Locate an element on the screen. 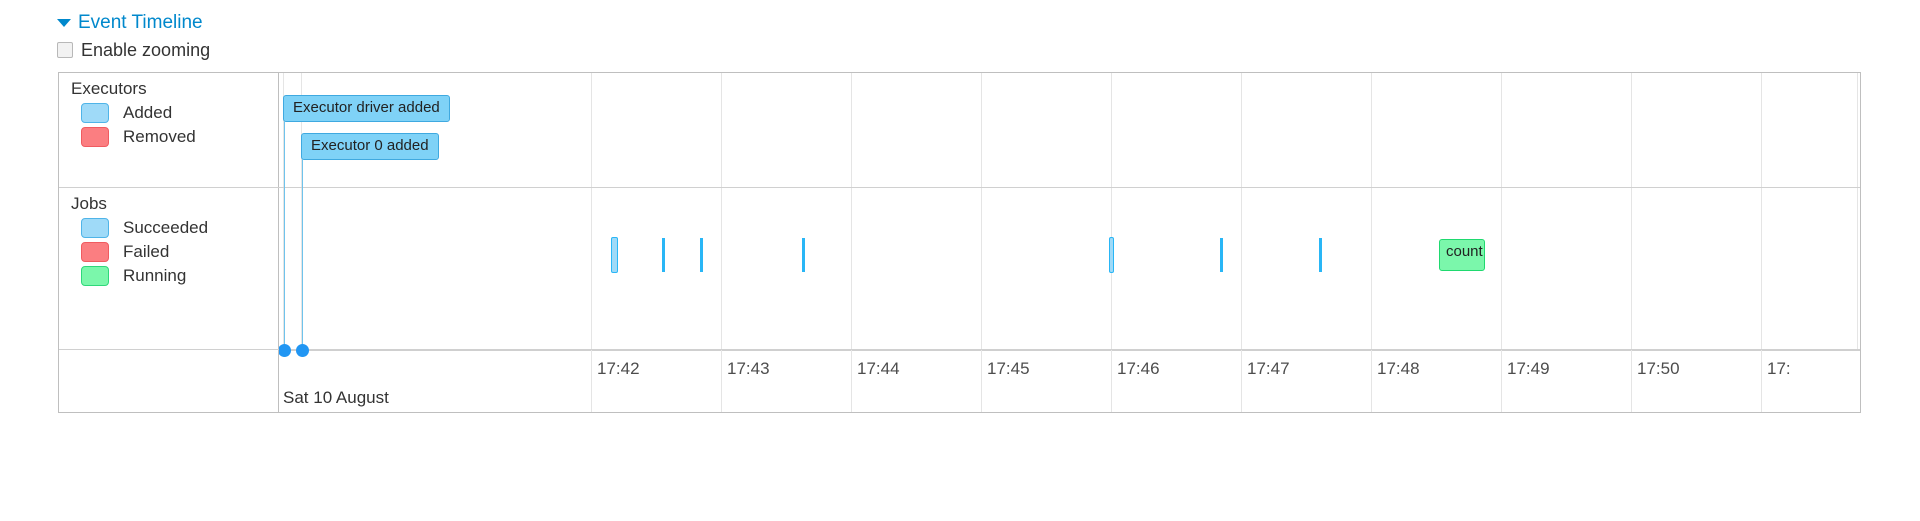 The image size is (1920, 521). axis-tick-label: 17:42 is located at coordinates (618, 368).